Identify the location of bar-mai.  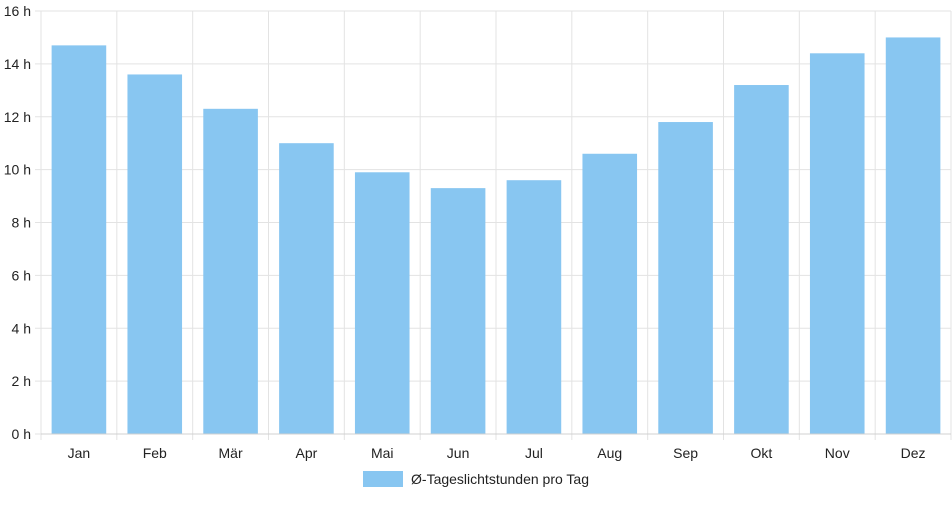
(382, 303).